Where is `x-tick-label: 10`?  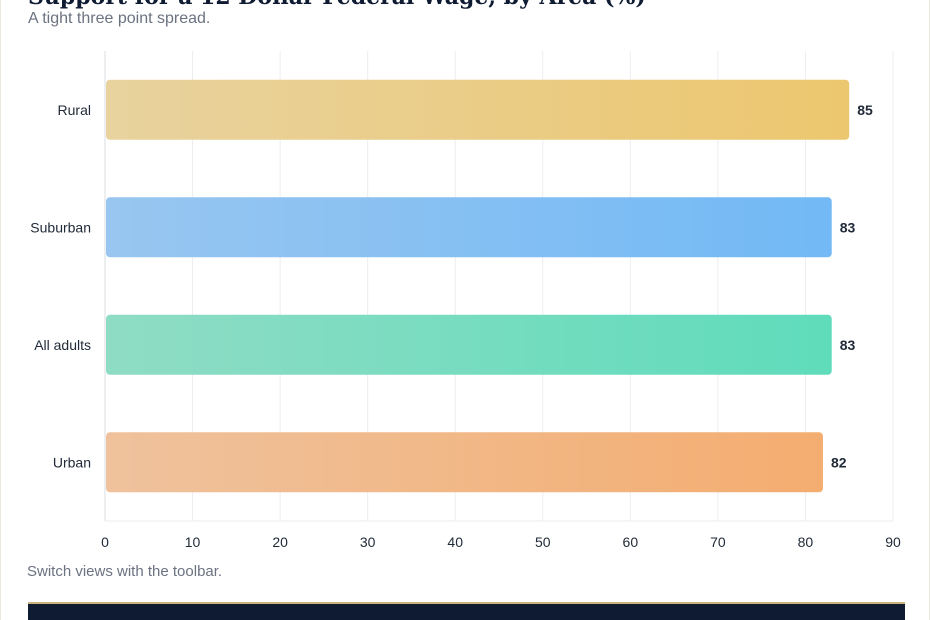 x-tick-label: 10 is located at coordinates (193, 542).